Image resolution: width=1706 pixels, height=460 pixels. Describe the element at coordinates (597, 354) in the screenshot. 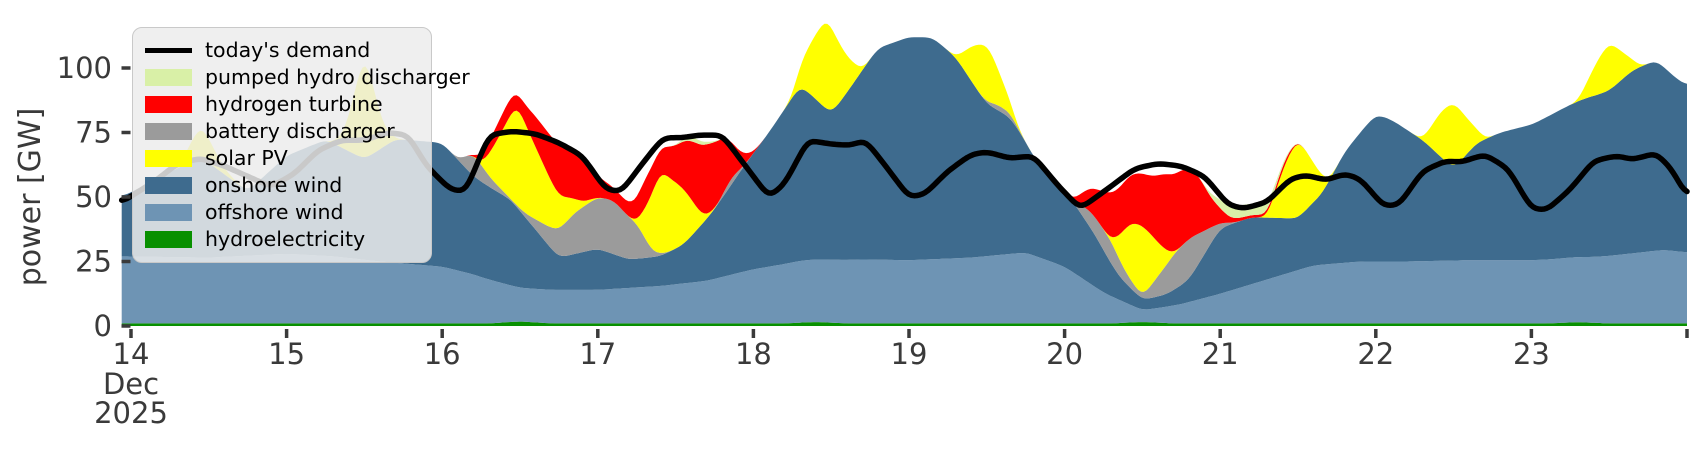

I see `x-tick-label: 17` at that location.